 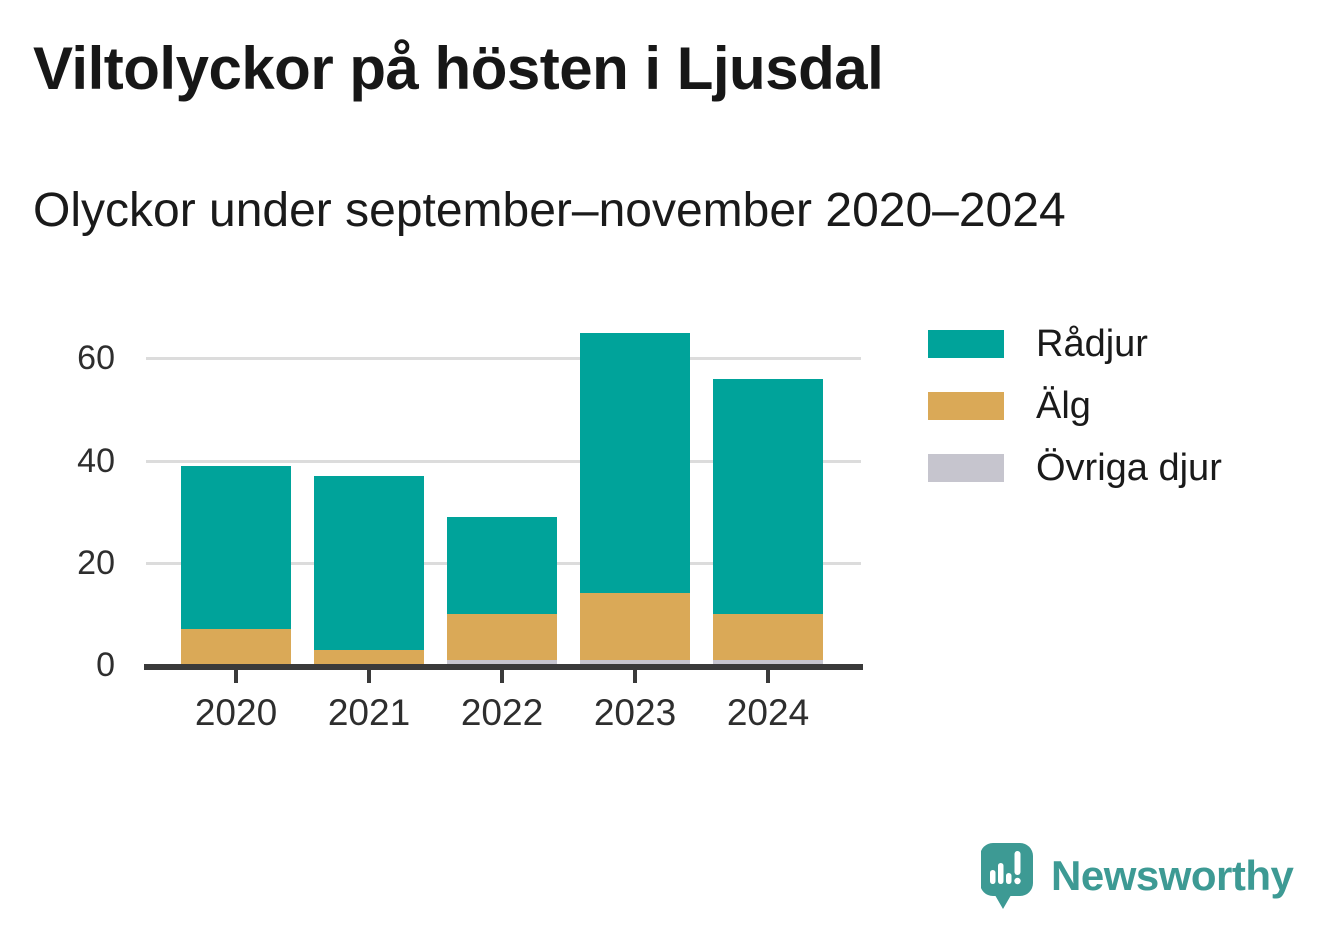 What do you see at coordinates (635, 662) in the screenshot?
I see `bar-segment-2023-övriga-djur` at bounding box center [635, 662].